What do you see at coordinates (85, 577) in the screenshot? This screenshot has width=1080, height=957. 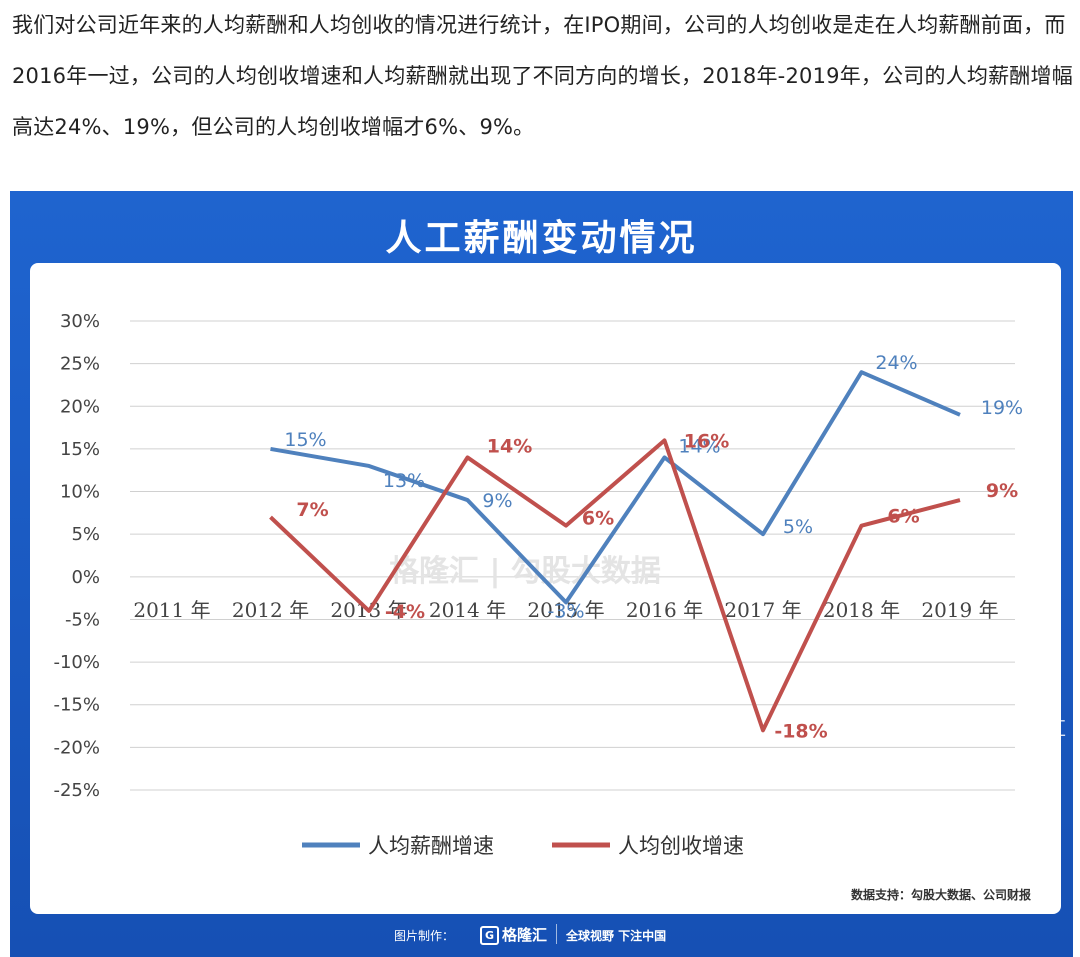 I see `y-tick-label: 0%` at bounding box center [85, 577].